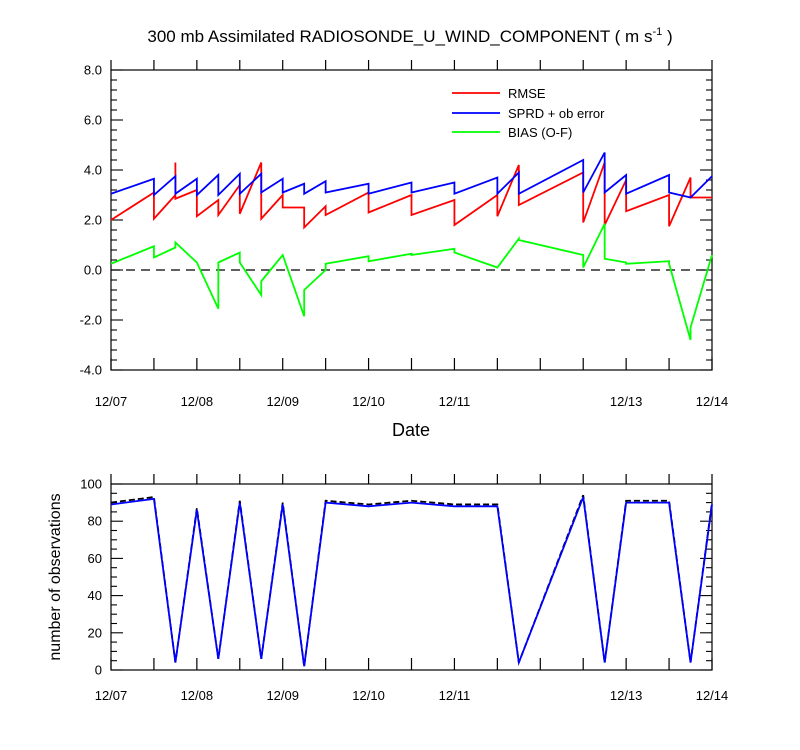  What do you see at coordinates (282, 695) in the screenshot?
I see `bottom-xtick-label: 12/09` at bounding box center [282, 695].